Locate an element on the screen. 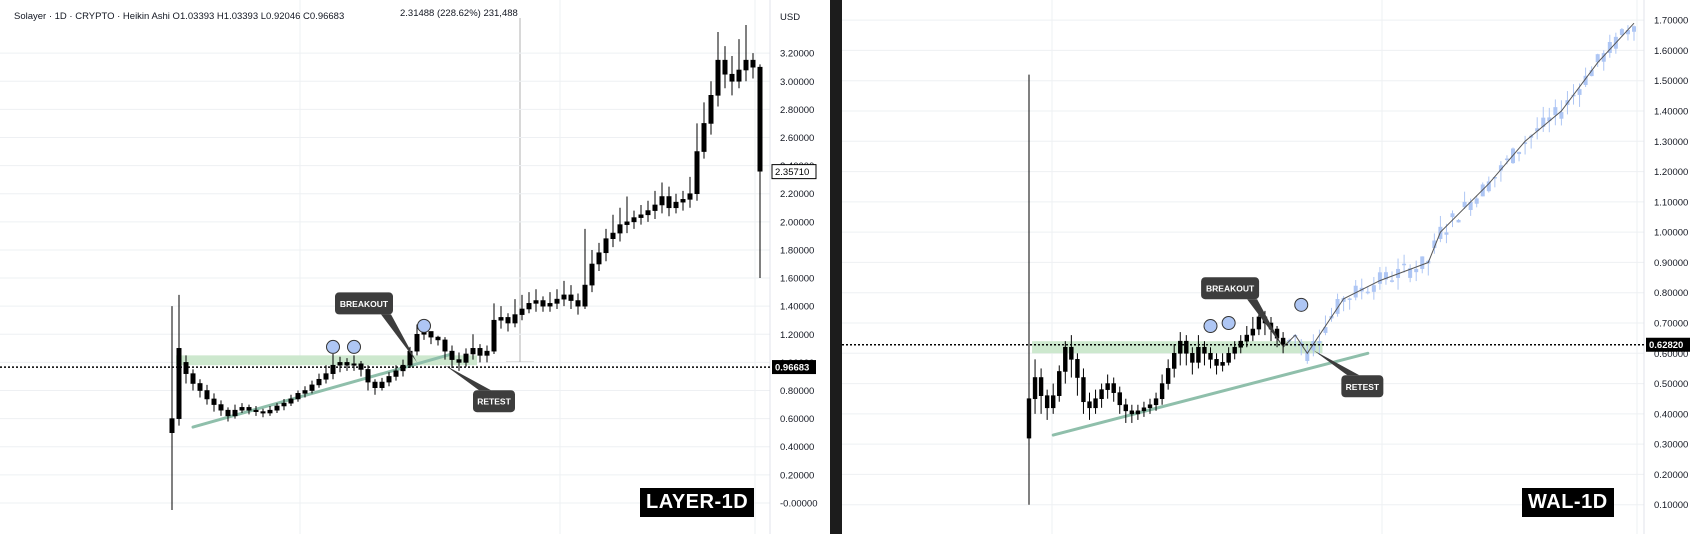 This screenshot has height=534, width=1700. layer-callout-pointer is located at coordinates (468, 378).